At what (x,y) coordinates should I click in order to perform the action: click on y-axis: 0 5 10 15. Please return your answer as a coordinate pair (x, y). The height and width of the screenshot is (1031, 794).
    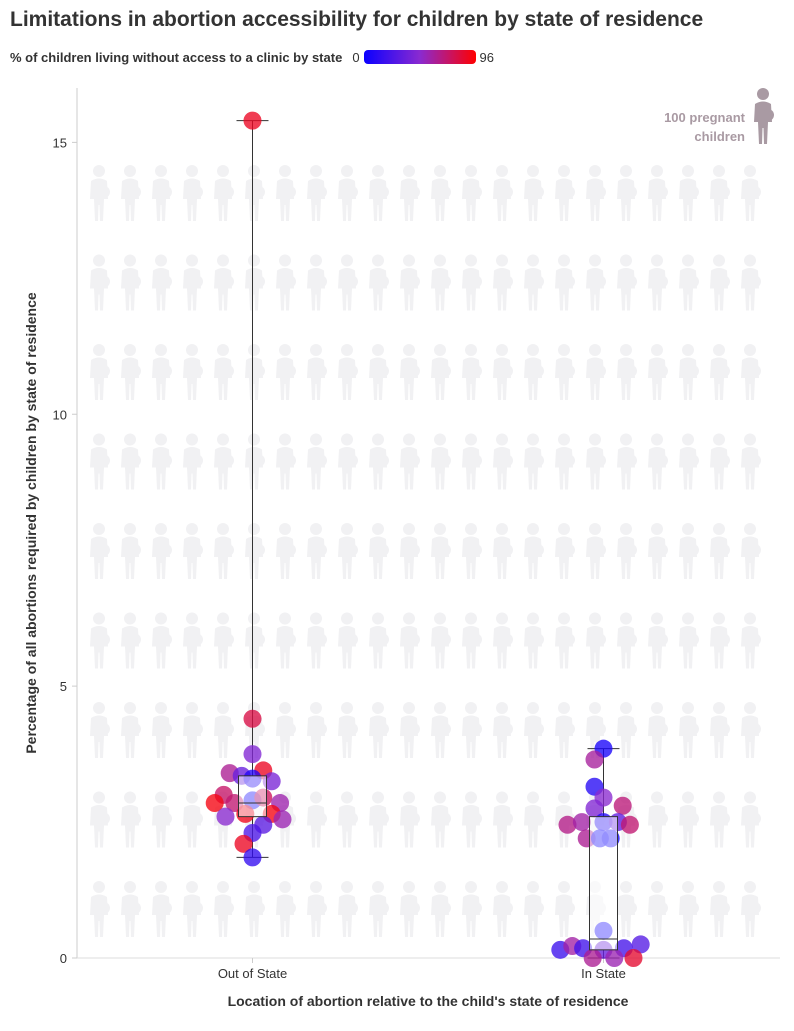
    Looking at the image, I should click on (65, 527).